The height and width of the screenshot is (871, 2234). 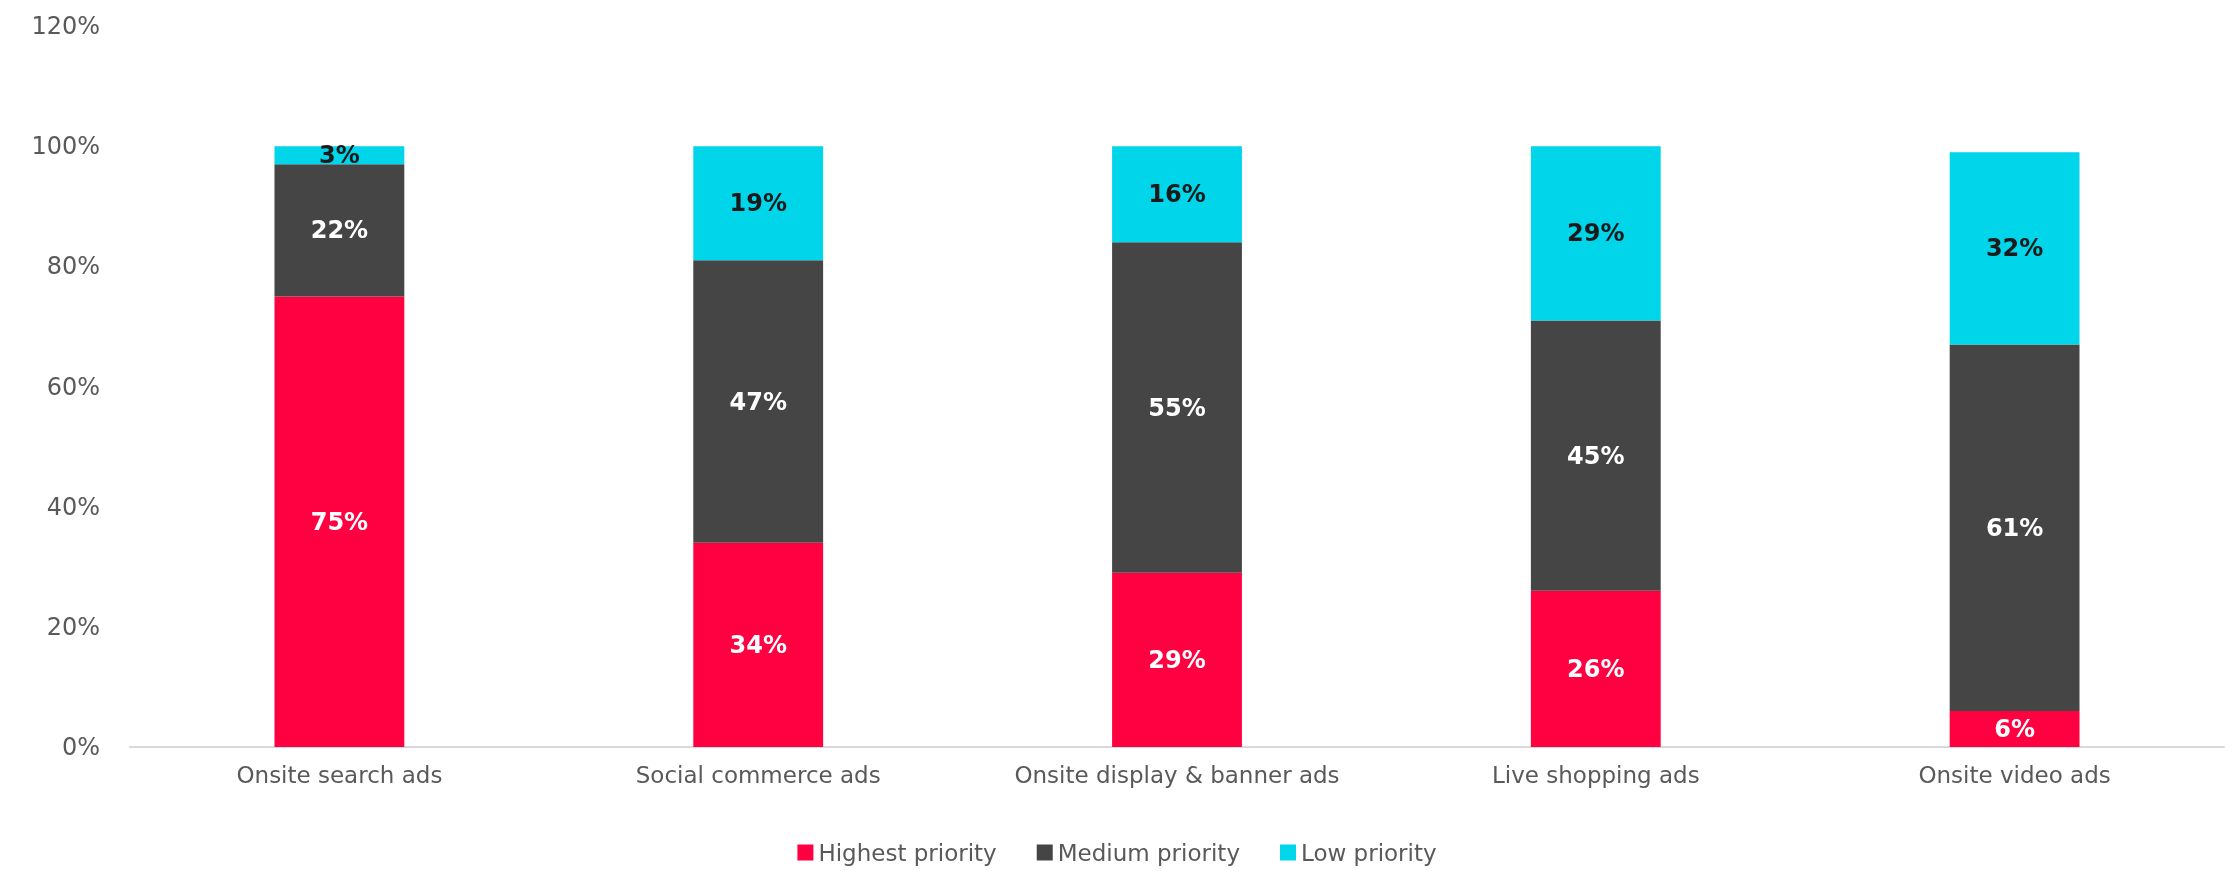 What do you see at coordinates (907, 852) in the screenshot?
I see `legend-label: Highest priority` at bounding box center [907, 852].